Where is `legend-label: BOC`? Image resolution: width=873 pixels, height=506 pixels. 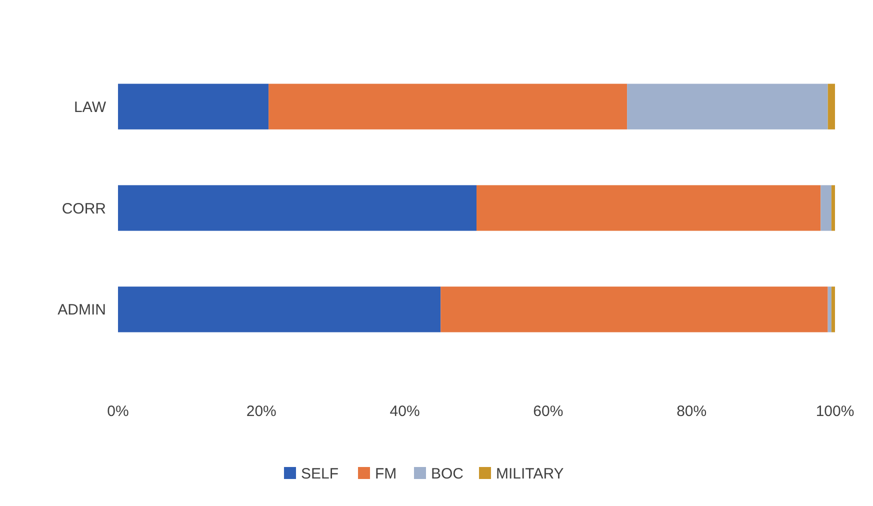 legend-label: BOC is located at coordinates (447, 473).